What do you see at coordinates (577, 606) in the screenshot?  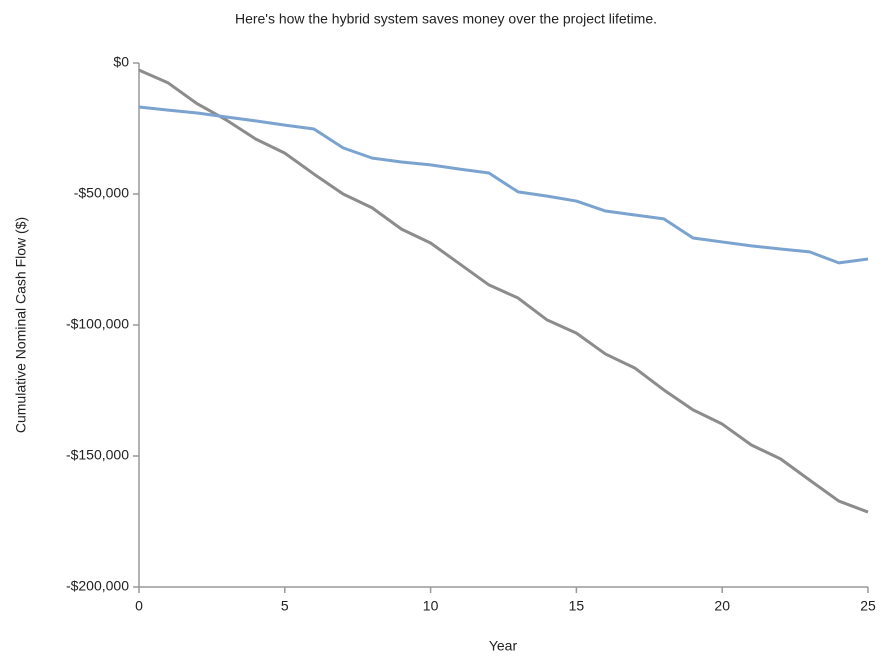 I see `x-tick-label: 15` at bounding box center [577, 606].